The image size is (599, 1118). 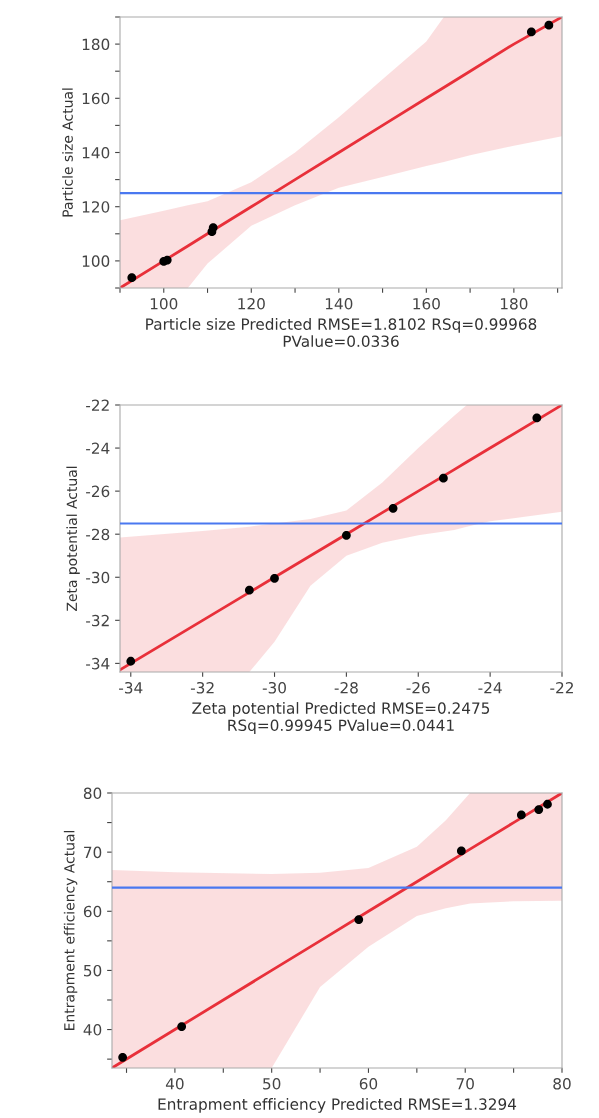 I want to click on x-tick-label: -26, so click(x=418, y=687).